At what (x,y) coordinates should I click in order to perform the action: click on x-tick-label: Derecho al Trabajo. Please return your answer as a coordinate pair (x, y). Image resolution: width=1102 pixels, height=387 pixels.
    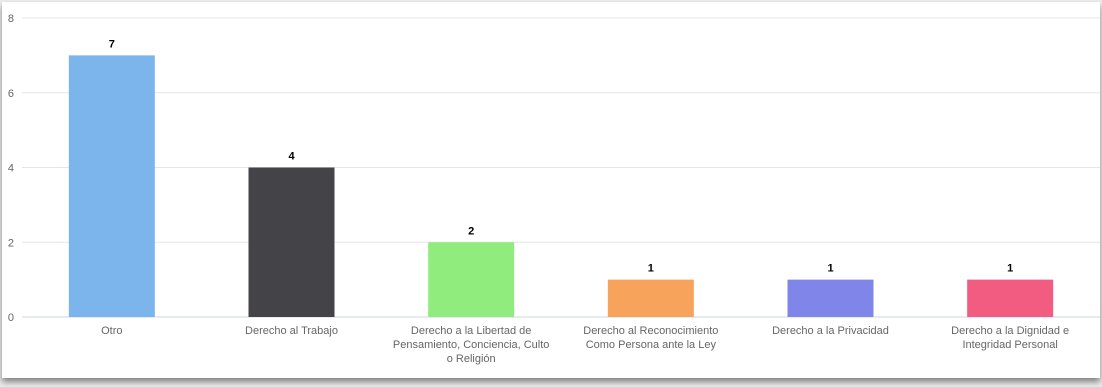
    Looking at the image, I should click on (291, 331).